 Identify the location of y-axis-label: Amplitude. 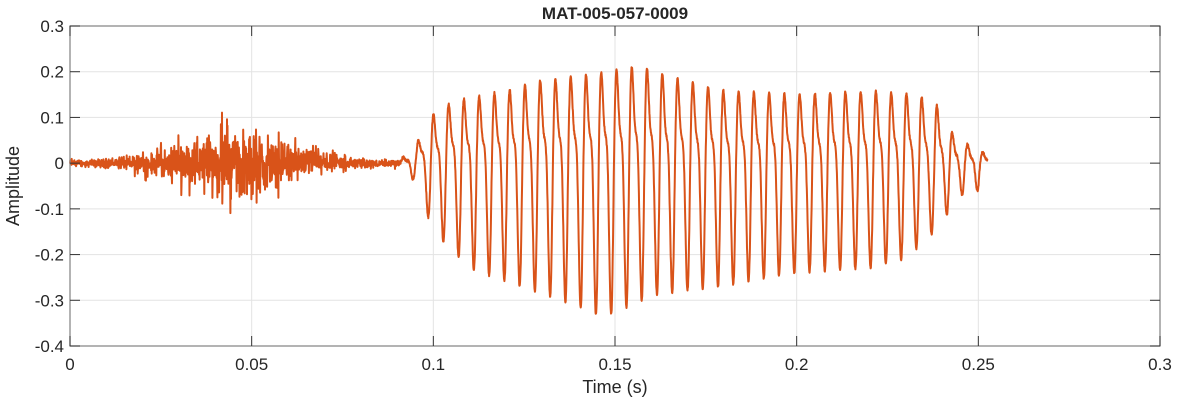
(13, 186).